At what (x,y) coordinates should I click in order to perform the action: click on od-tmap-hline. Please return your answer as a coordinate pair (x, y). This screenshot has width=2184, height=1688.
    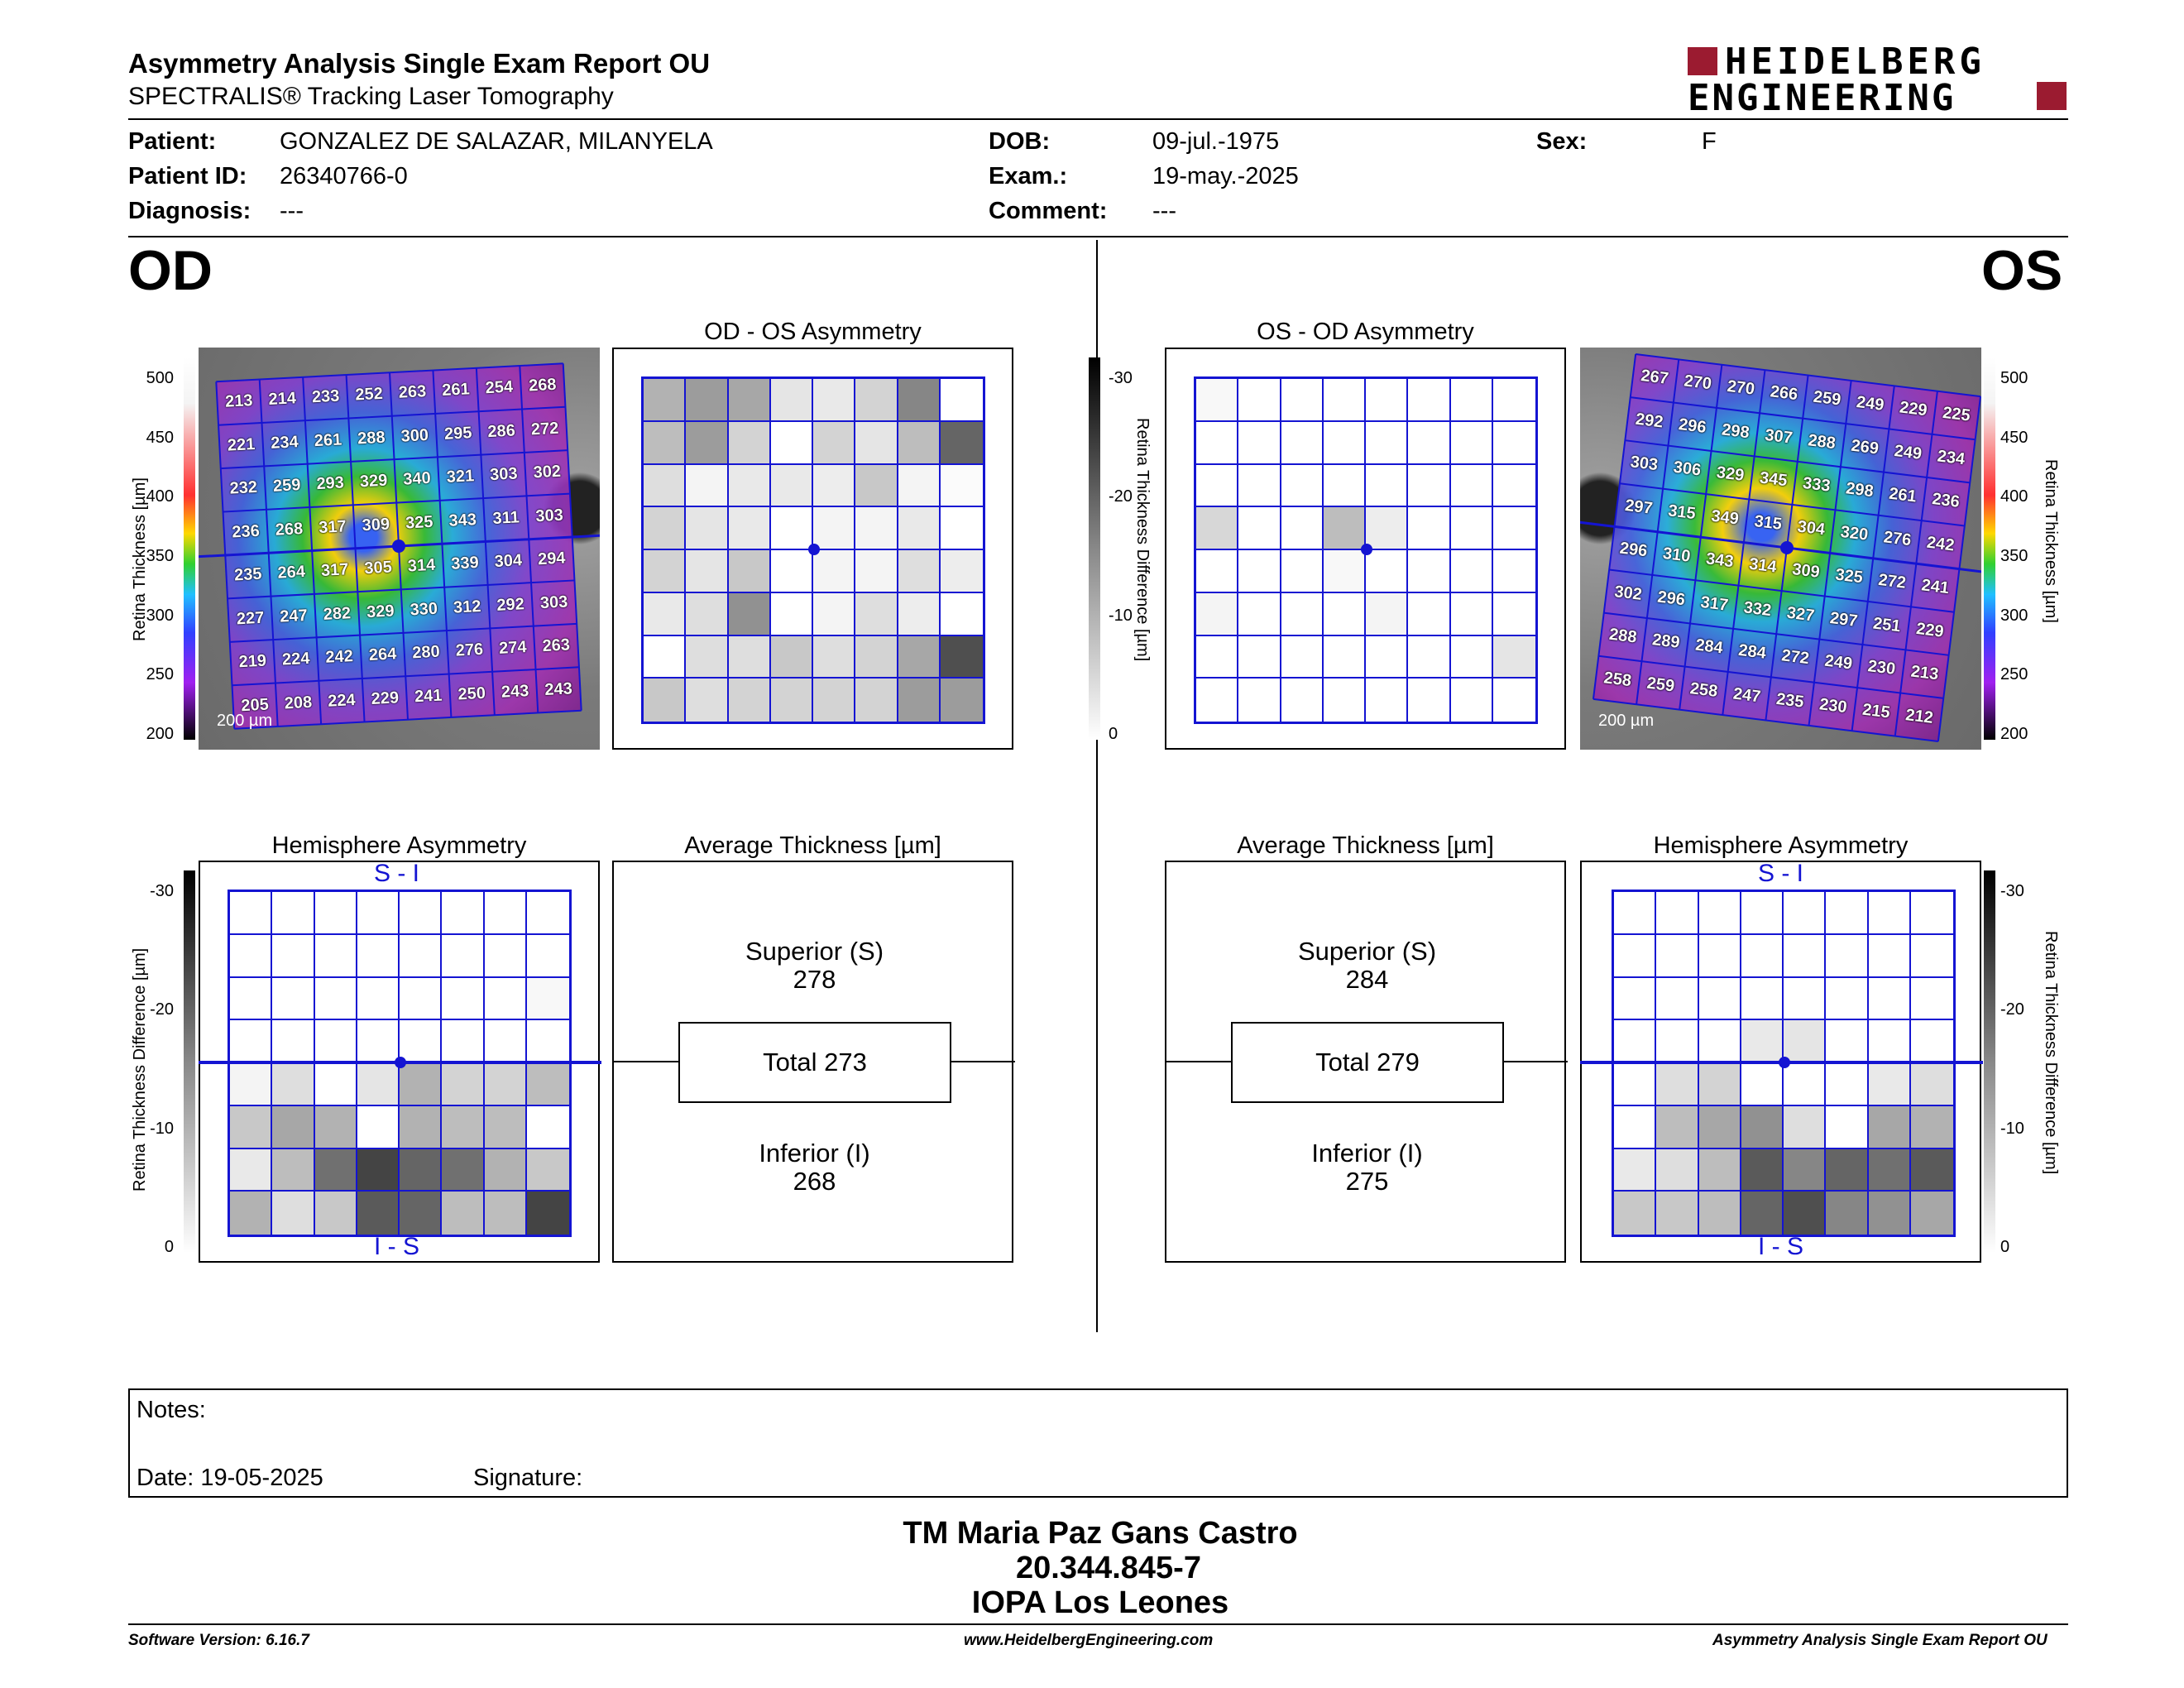
    Looking at the image, I should click on (406, 676).